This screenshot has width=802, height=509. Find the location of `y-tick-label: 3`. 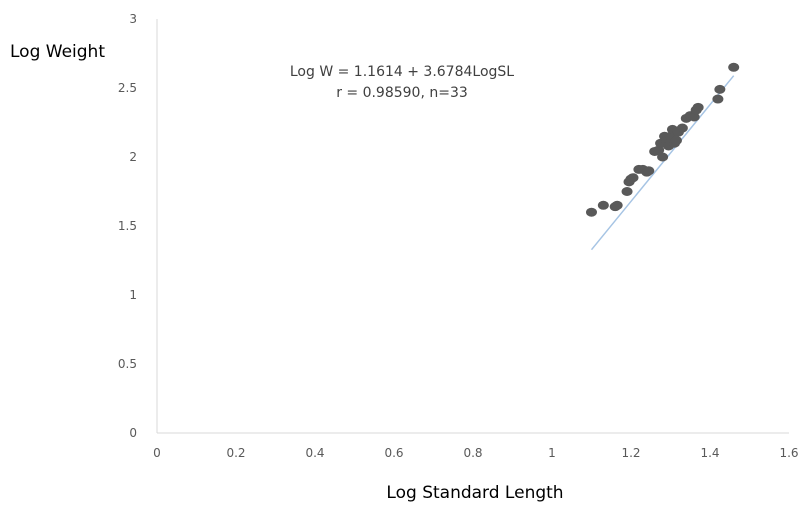

y-tick-label: 3 is located at coordinates (133, 19).